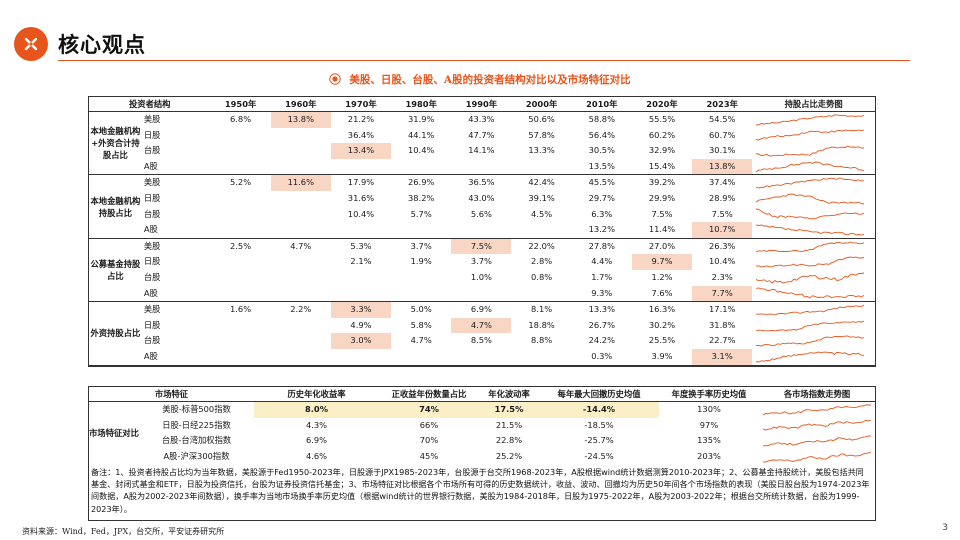 This screenshot has height=540, width=960. Describe the element at coordinates (152, 276) in the screenshot. I see `market-name: 台股` at that location.